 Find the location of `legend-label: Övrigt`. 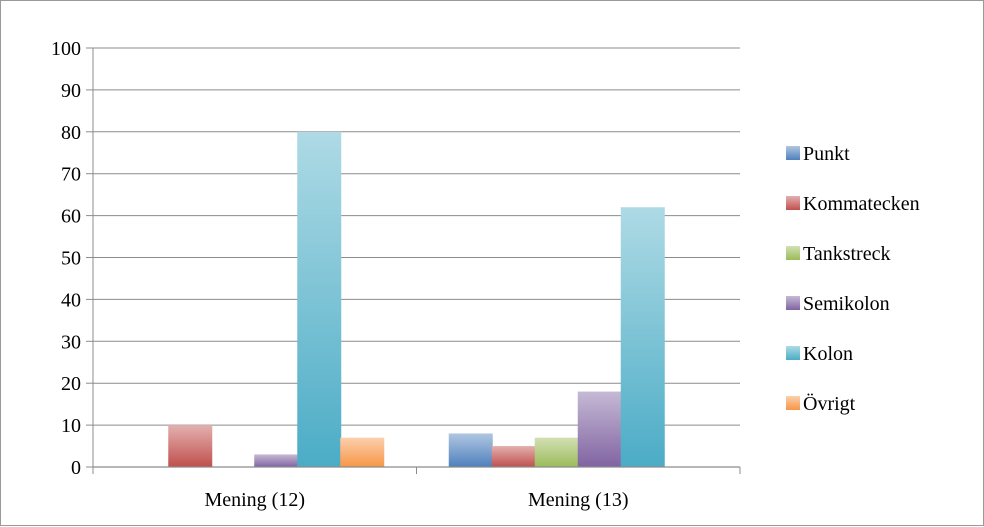

legend-label: Övrigt is located at coordinates (829, 403).